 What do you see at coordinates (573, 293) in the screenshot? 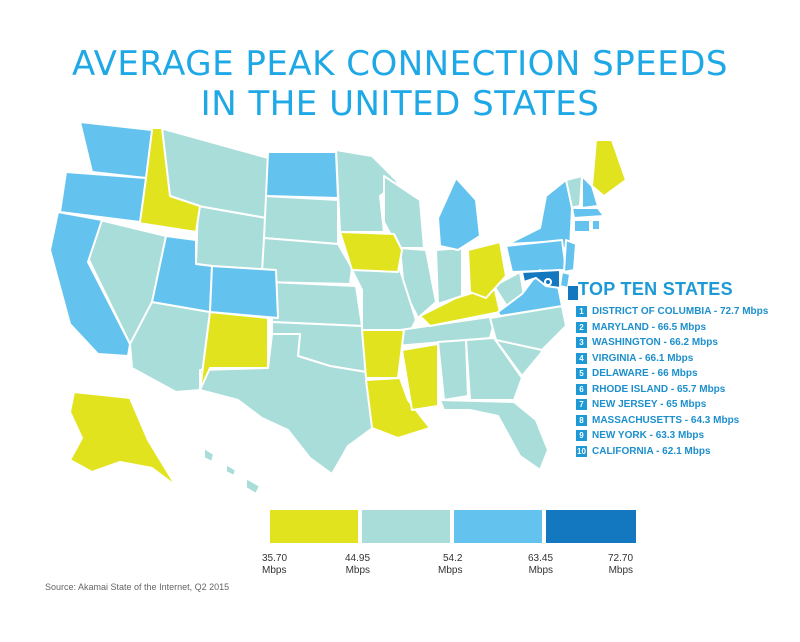
I see `dc-callout-box` at bounding box center [573, 293].